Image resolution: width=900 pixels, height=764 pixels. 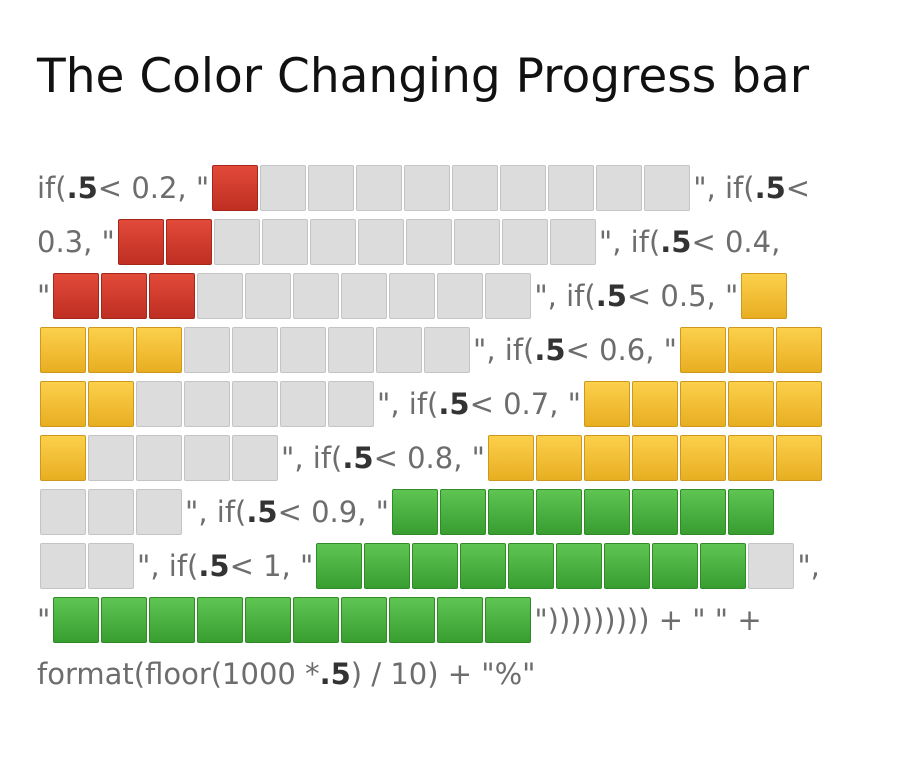 I want to click on formula-line: " ", if(.5 < 0.5, ", so click(x=452, y=296).